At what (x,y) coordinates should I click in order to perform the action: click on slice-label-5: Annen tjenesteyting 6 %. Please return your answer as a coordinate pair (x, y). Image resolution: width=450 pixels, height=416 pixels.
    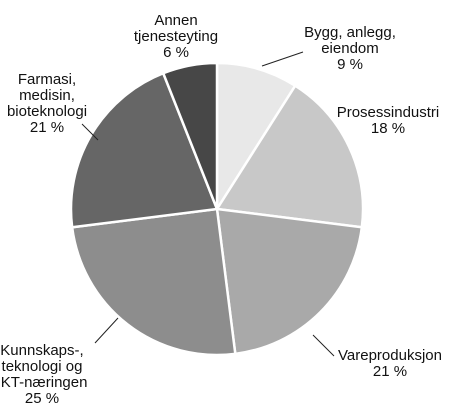
    Looking at the image, I should click on (176, 36).